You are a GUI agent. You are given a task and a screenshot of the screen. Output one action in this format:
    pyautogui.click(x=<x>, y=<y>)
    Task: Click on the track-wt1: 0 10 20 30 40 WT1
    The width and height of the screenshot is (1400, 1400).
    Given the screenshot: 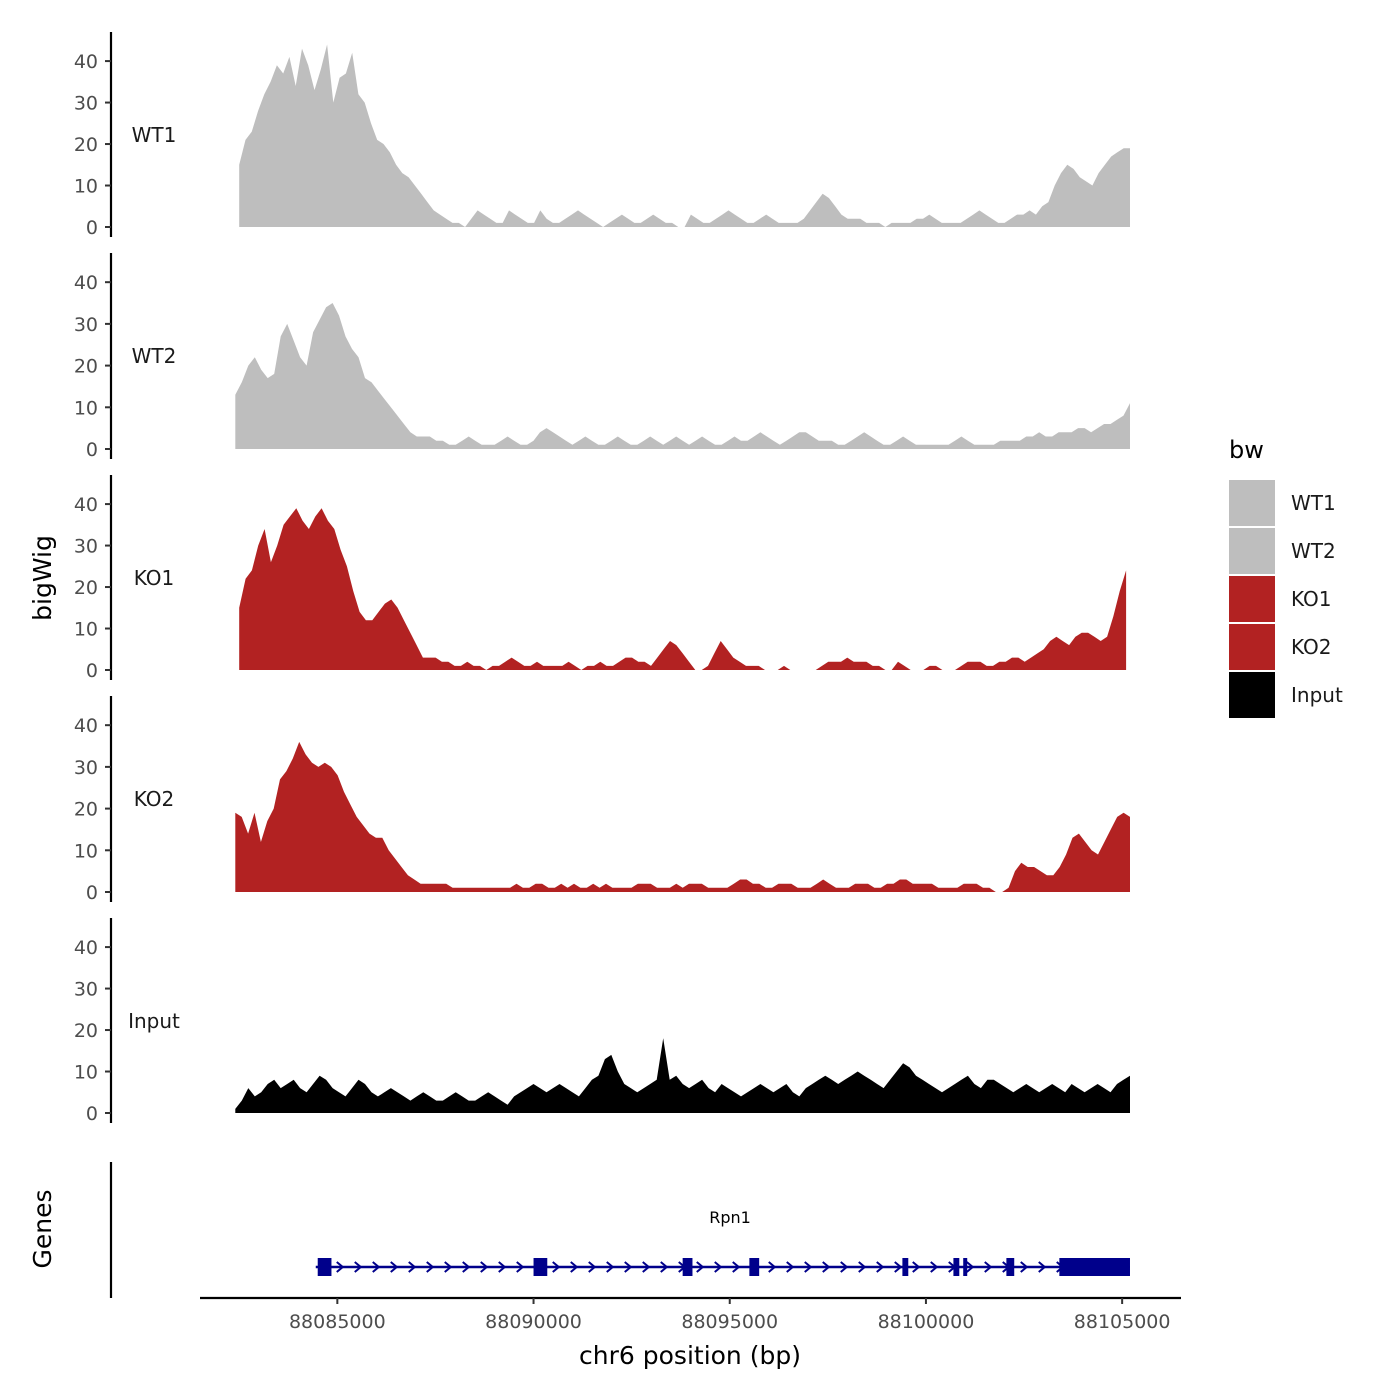 What is the action you would take?
    pyautogui.click(x=602, y=135)
    